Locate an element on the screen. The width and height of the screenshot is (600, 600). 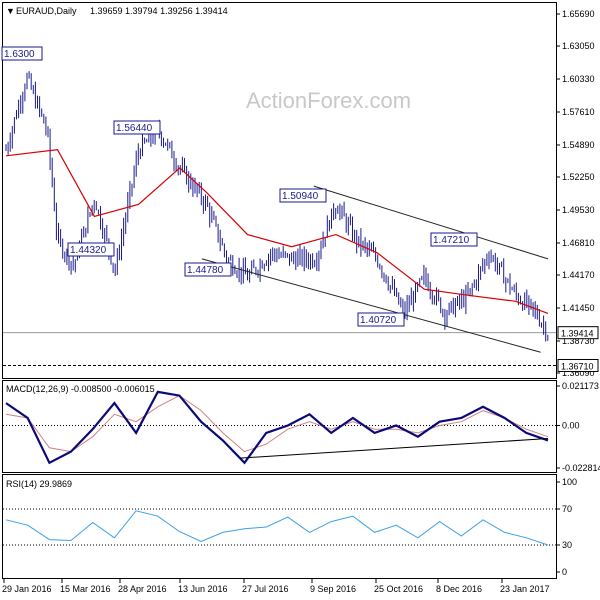
time-tick-label: 13 Jun 2016 is located at coordinates (203, 589).